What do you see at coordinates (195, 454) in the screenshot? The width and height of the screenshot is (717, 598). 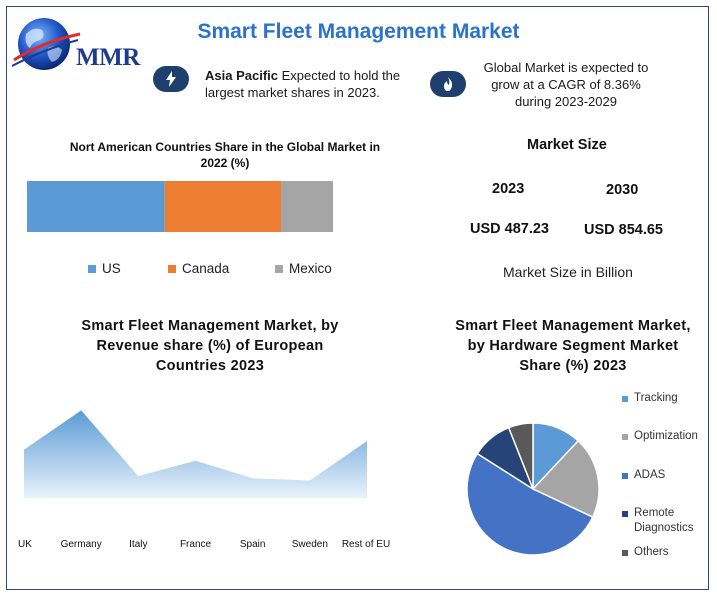 I see `europe-area-series` at bounding box center [195, 454].